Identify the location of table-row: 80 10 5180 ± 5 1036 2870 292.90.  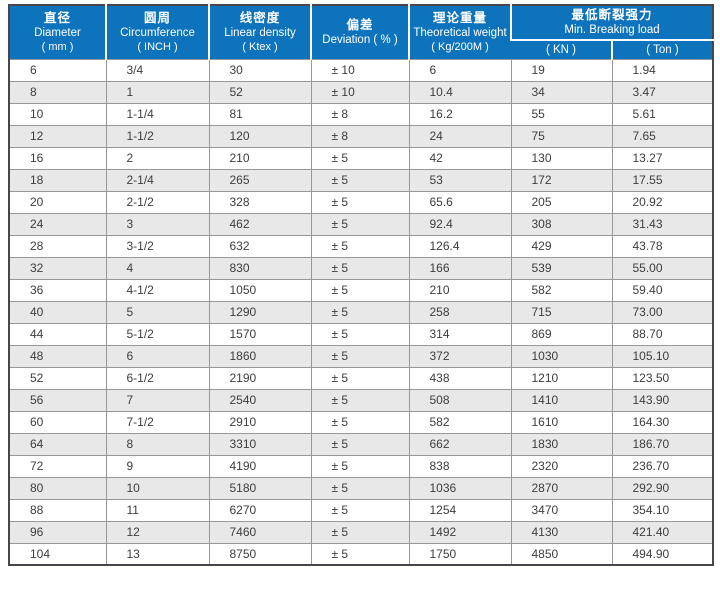
(361, 488).